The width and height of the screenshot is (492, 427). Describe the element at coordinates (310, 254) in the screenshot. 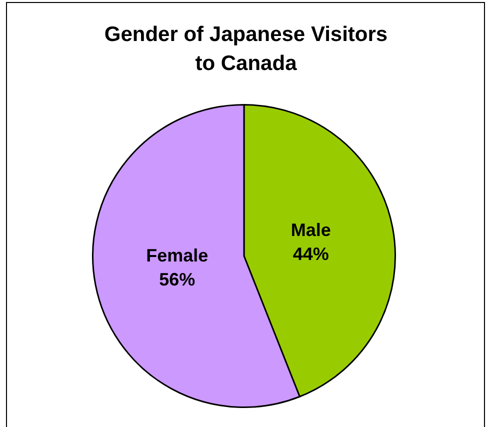

I see `data-label: 44%` at that location.